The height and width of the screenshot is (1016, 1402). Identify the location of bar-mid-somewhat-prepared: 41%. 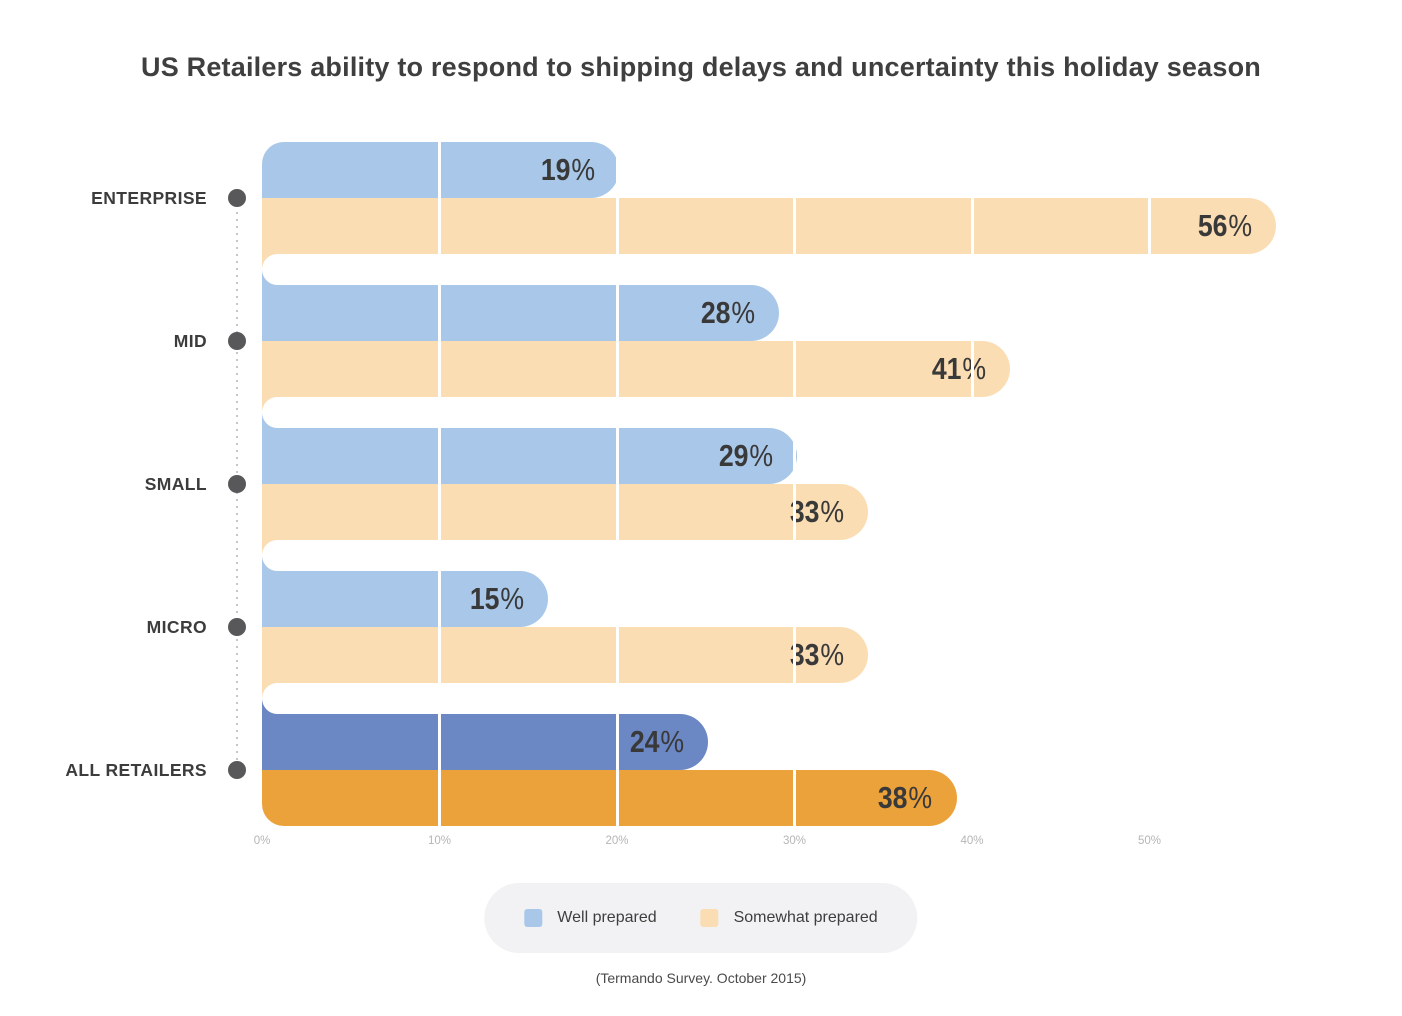
(636, 369).